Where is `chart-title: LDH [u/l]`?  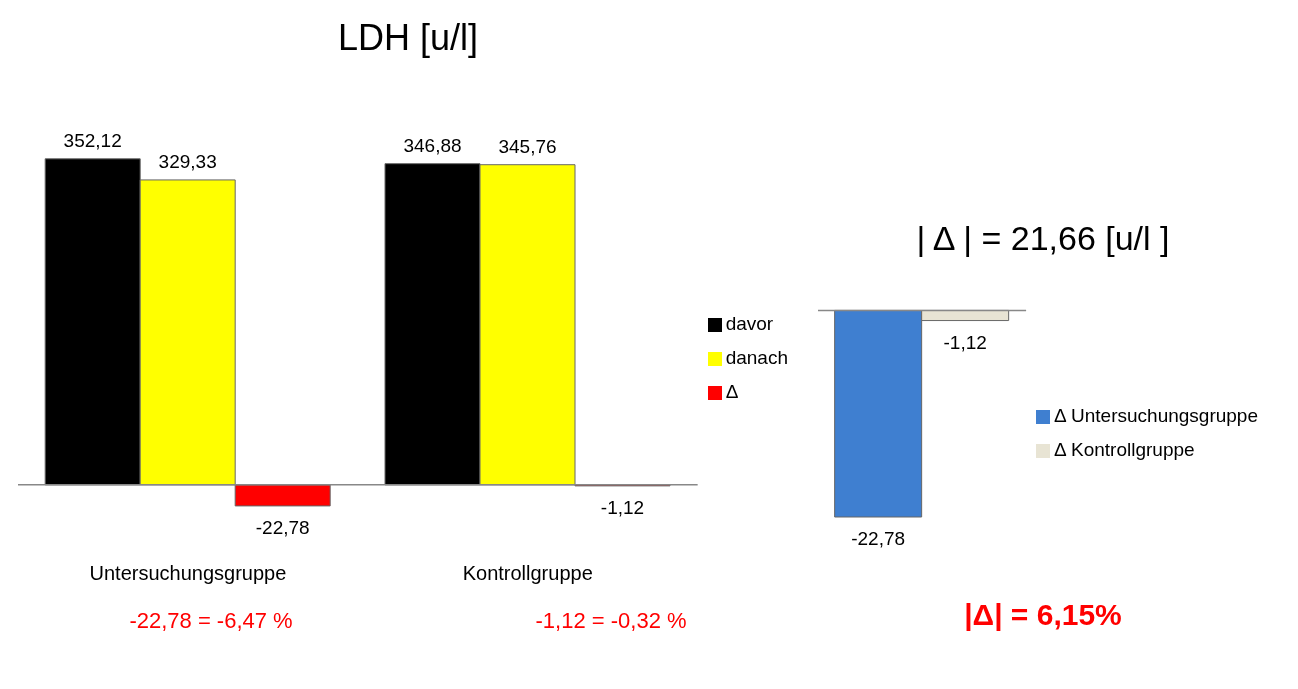 chart-title: LDH [u/l] is located at coordinates (407, 38).